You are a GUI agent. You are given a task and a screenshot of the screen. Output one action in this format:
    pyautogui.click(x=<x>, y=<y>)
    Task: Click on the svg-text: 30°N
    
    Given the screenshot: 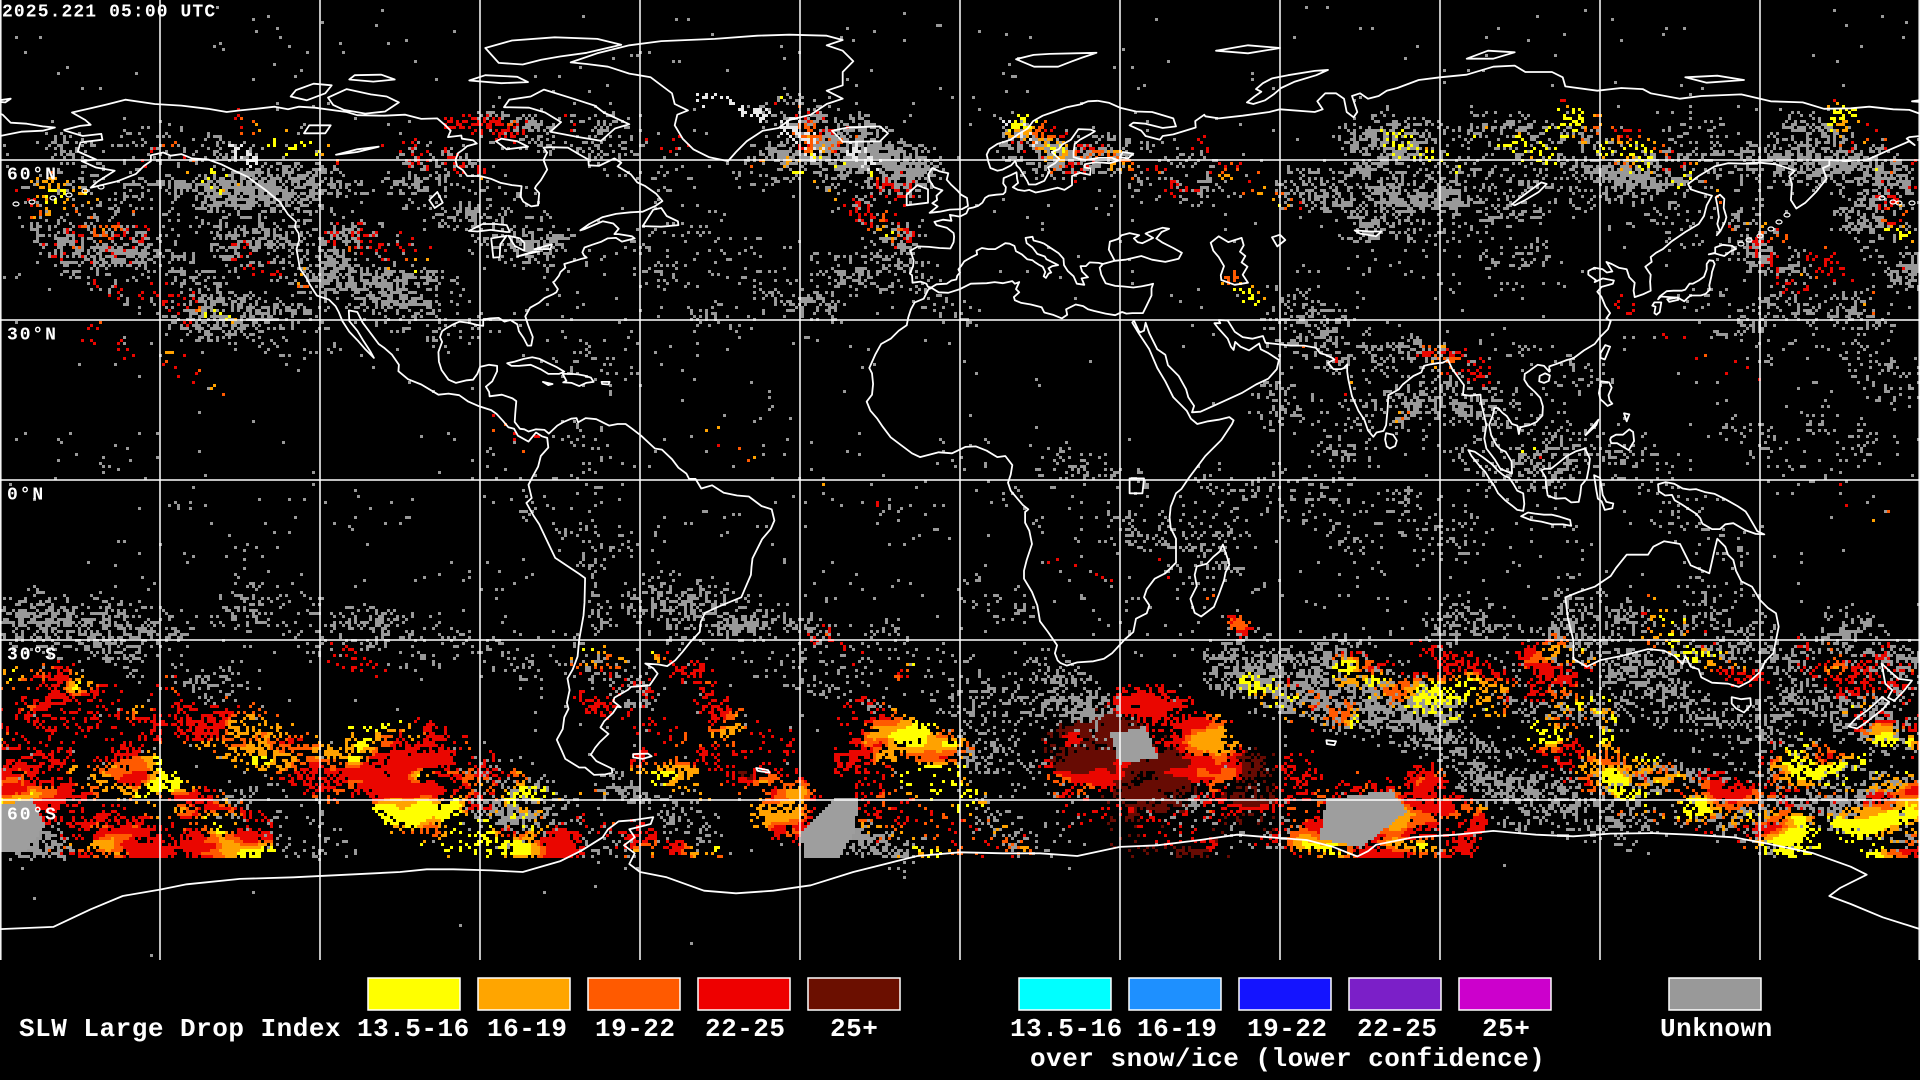 What is the action you would take?
    pyautogui.click(x=32, y=336)
    